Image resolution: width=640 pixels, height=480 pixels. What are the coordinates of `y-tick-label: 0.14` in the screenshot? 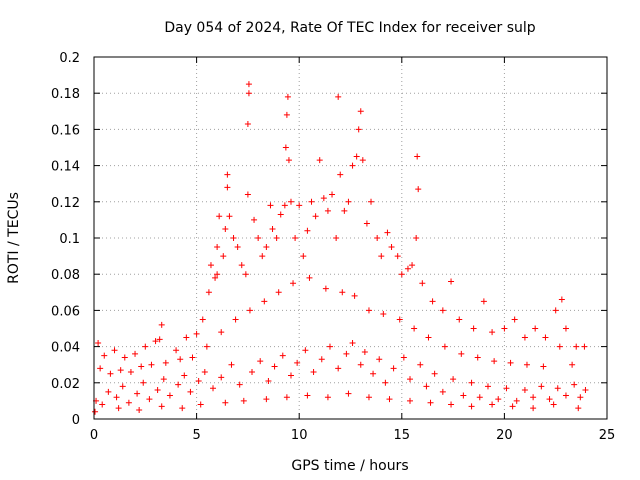 It's located at (65, 167).